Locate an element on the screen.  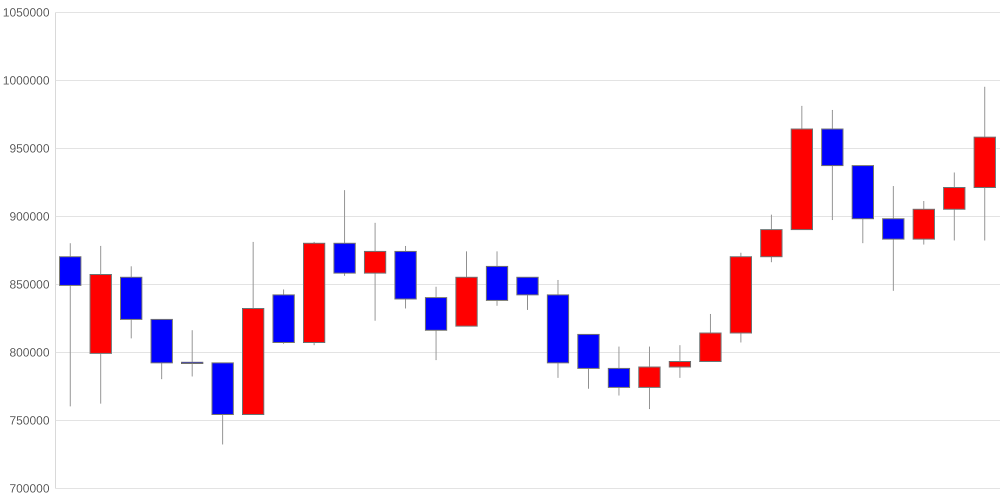
y-tick-label: 950000 is located at coordinates (29, 149).